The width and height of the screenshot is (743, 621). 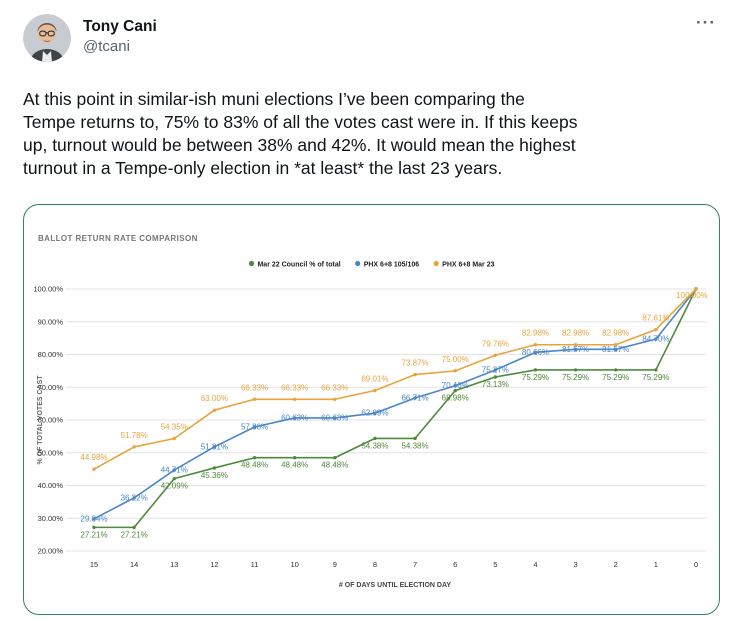 What do you see at coordinates (214, 475) in the screenshot?
I see `data-label: 45.36%` at bounding box center [214, 475].